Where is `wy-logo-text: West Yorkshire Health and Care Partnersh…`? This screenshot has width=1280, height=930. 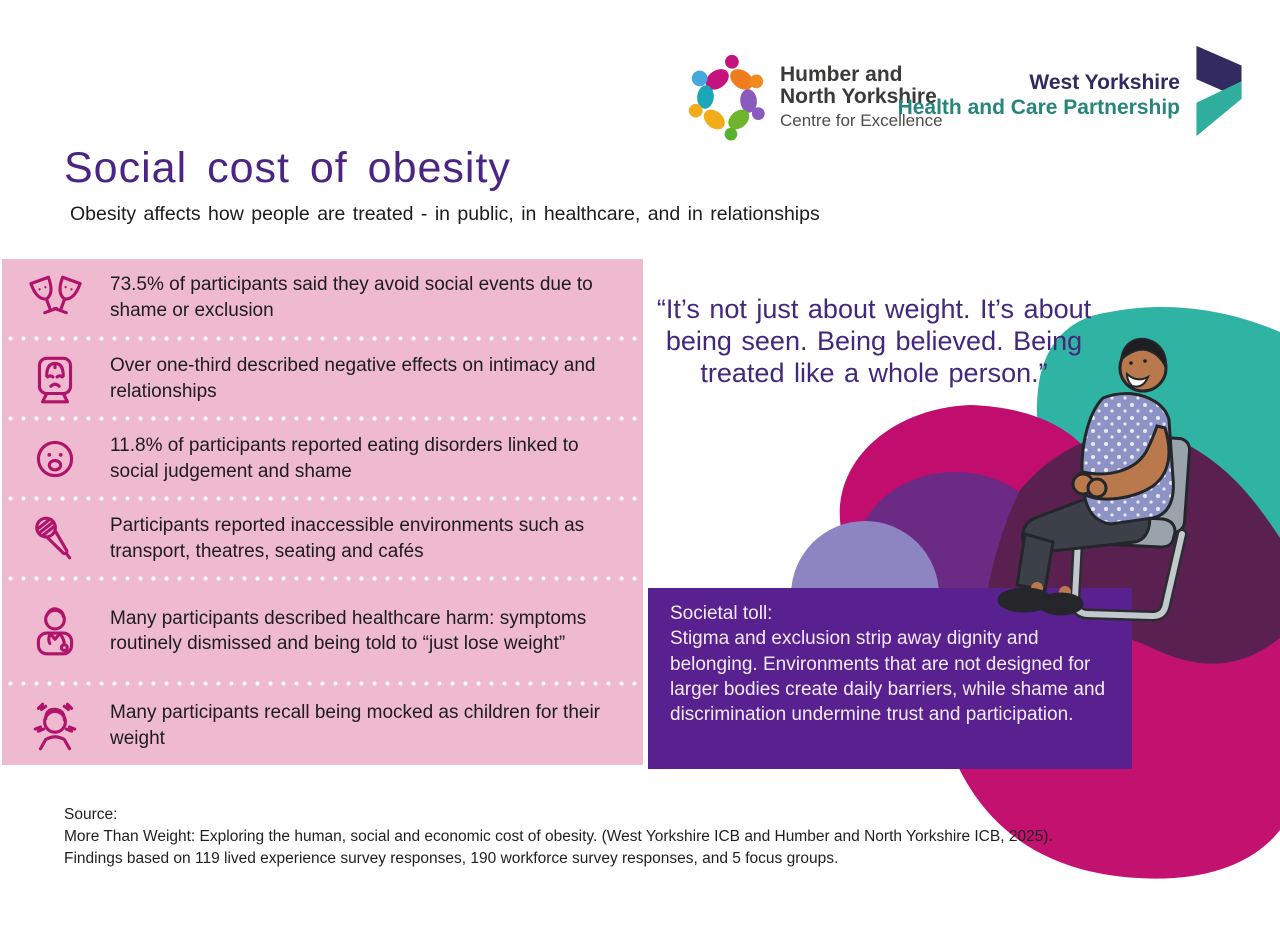
wy-logo-text: West Yorkshire Health and Care Partnersh… is located at coordinates (1039, 95).